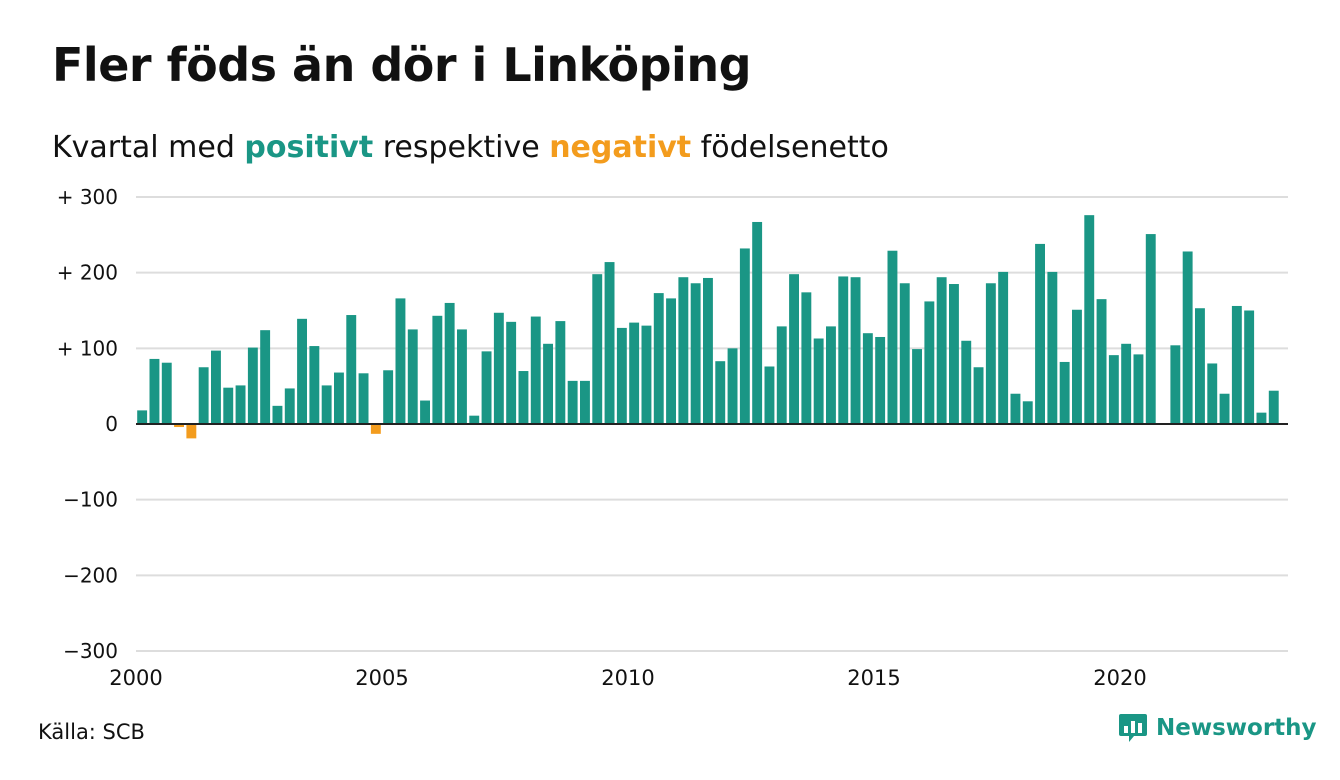 The width and height of the screenshot is (1340, 780). Describe the element at coordinates (1064, 392) in the screenshot. I see `bar-2018-k4` at that location.